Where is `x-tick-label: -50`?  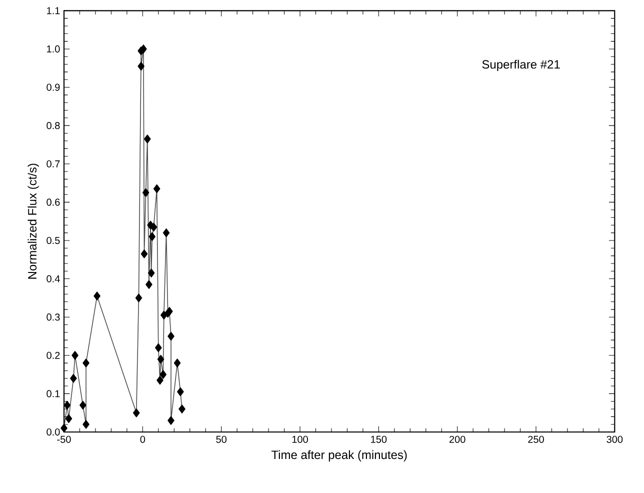 x-tick-label: -50 is located at coordinates (64, 439).